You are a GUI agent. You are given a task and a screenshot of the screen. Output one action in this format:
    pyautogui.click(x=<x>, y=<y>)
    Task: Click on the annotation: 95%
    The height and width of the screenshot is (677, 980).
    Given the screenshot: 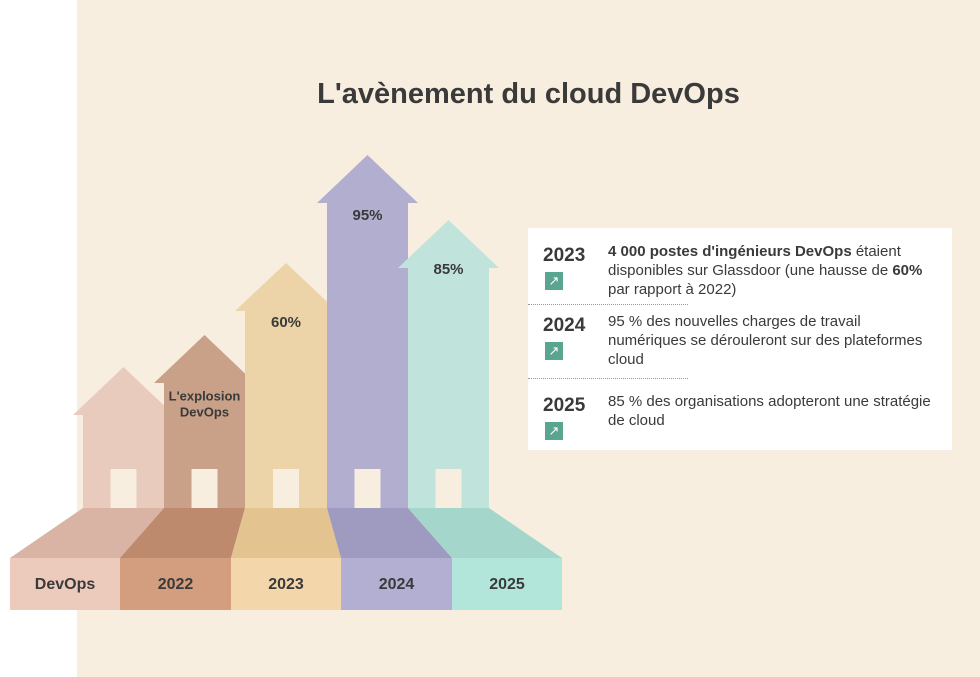 What is the action you would take?
    pyautogui.click(x=367, y=215)
    